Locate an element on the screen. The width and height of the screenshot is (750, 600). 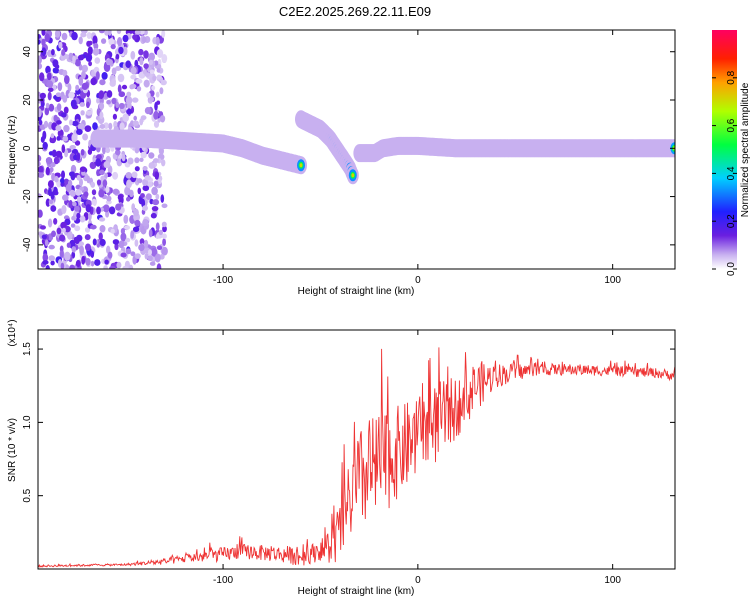
colorbar-ticks: 0.0 0.2 0.4 0.6 0.8 is located at coordinates (724, 173).